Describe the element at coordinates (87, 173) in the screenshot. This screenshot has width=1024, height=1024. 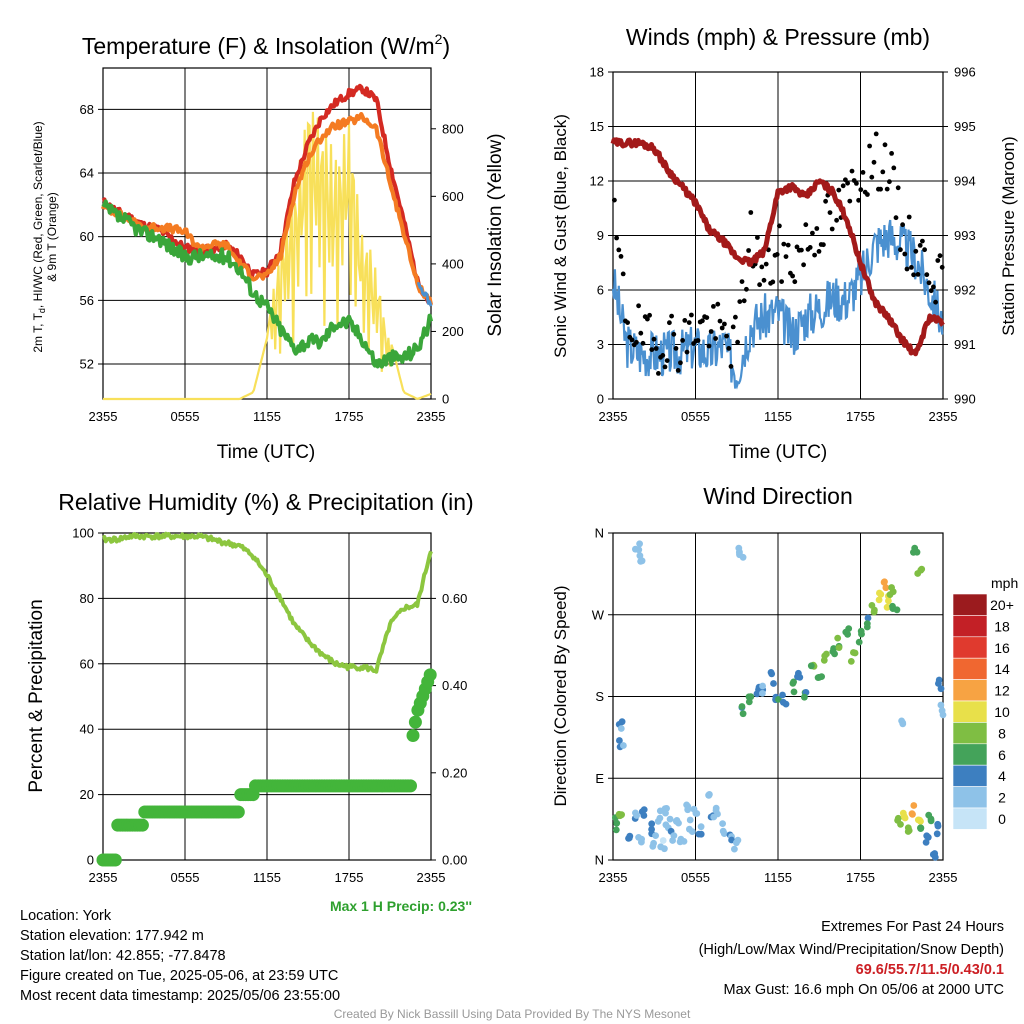
I see `y-tick-label: 64` at that location.